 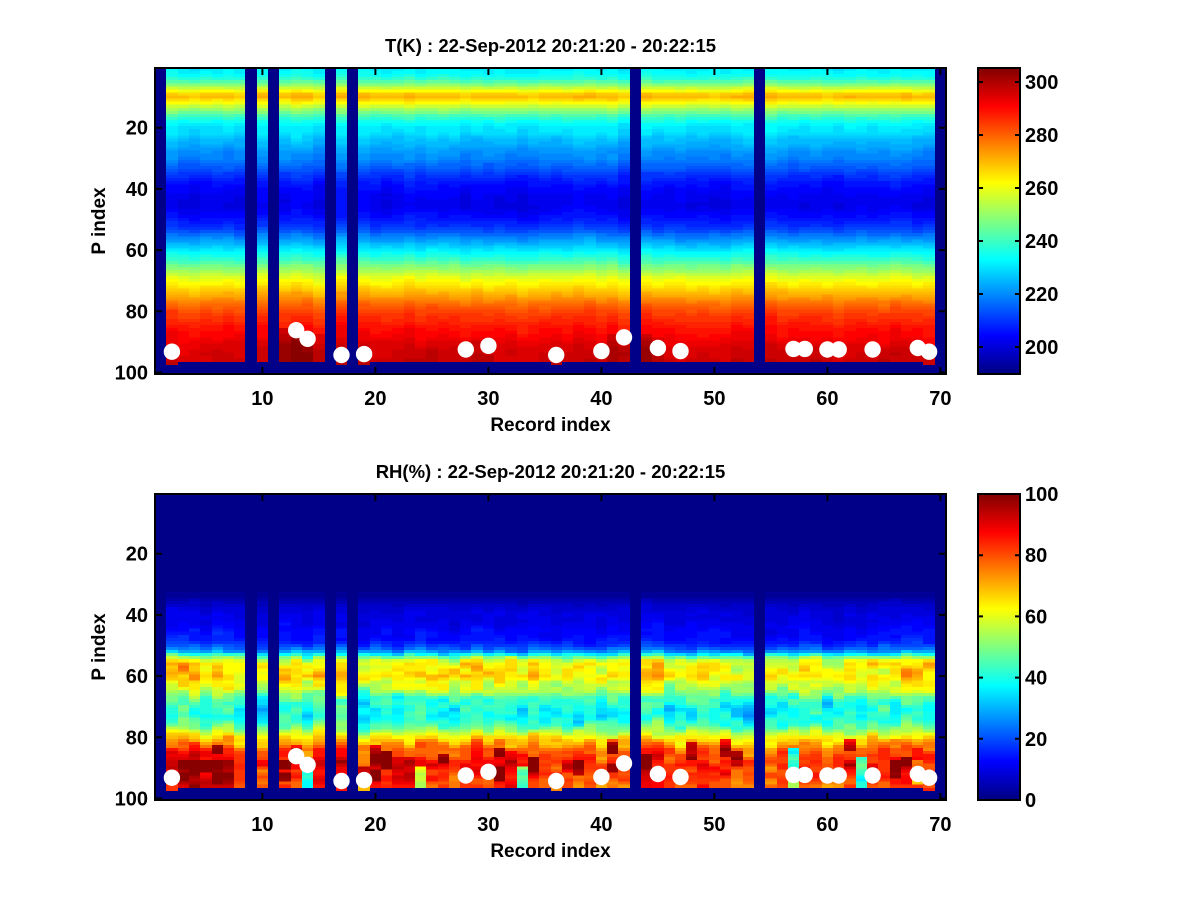 What do you see at coordinates (1030, 801) in the screenshot?
I see `svg-text: 0` at bounding box center [1030, 801].